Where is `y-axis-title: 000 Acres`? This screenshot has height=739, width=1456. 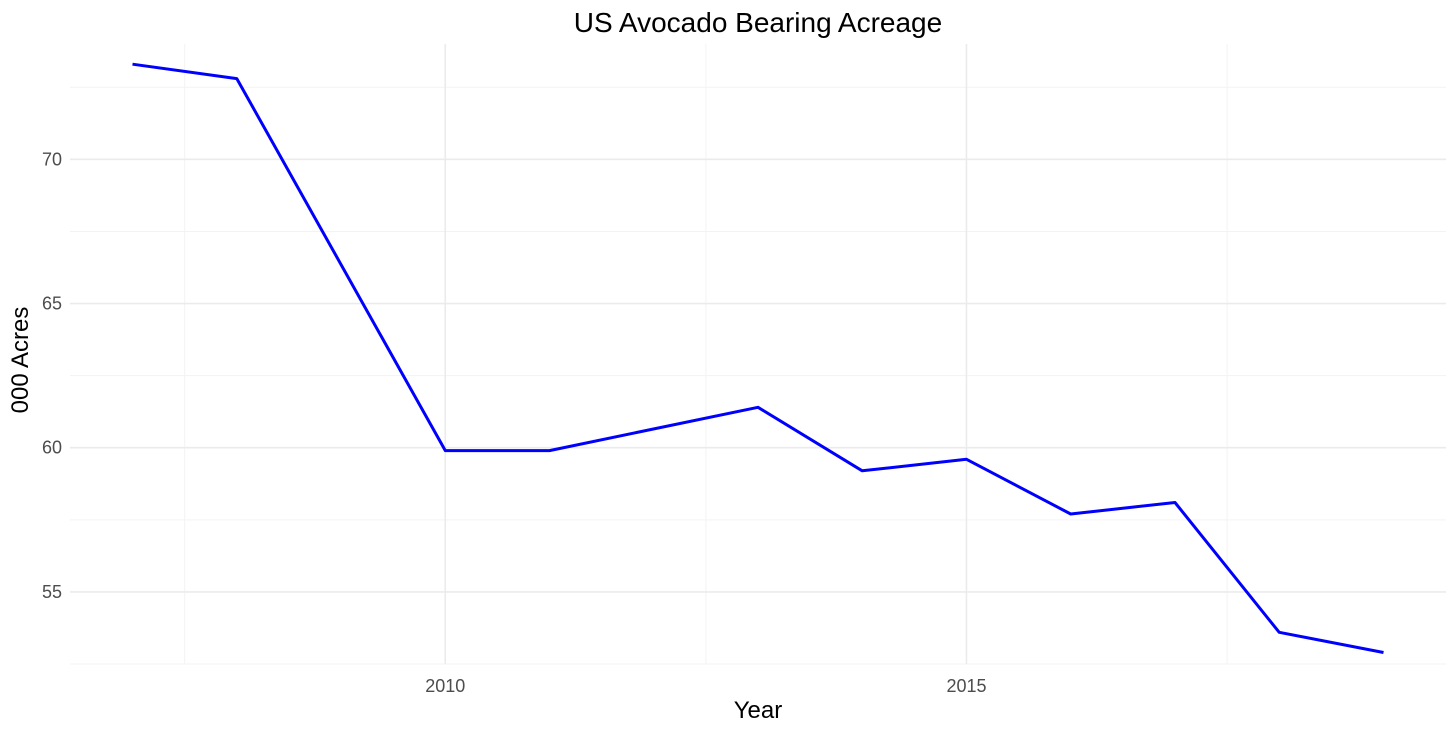 y-axis-title: 000 Acres is located at coordinates (20, 360).